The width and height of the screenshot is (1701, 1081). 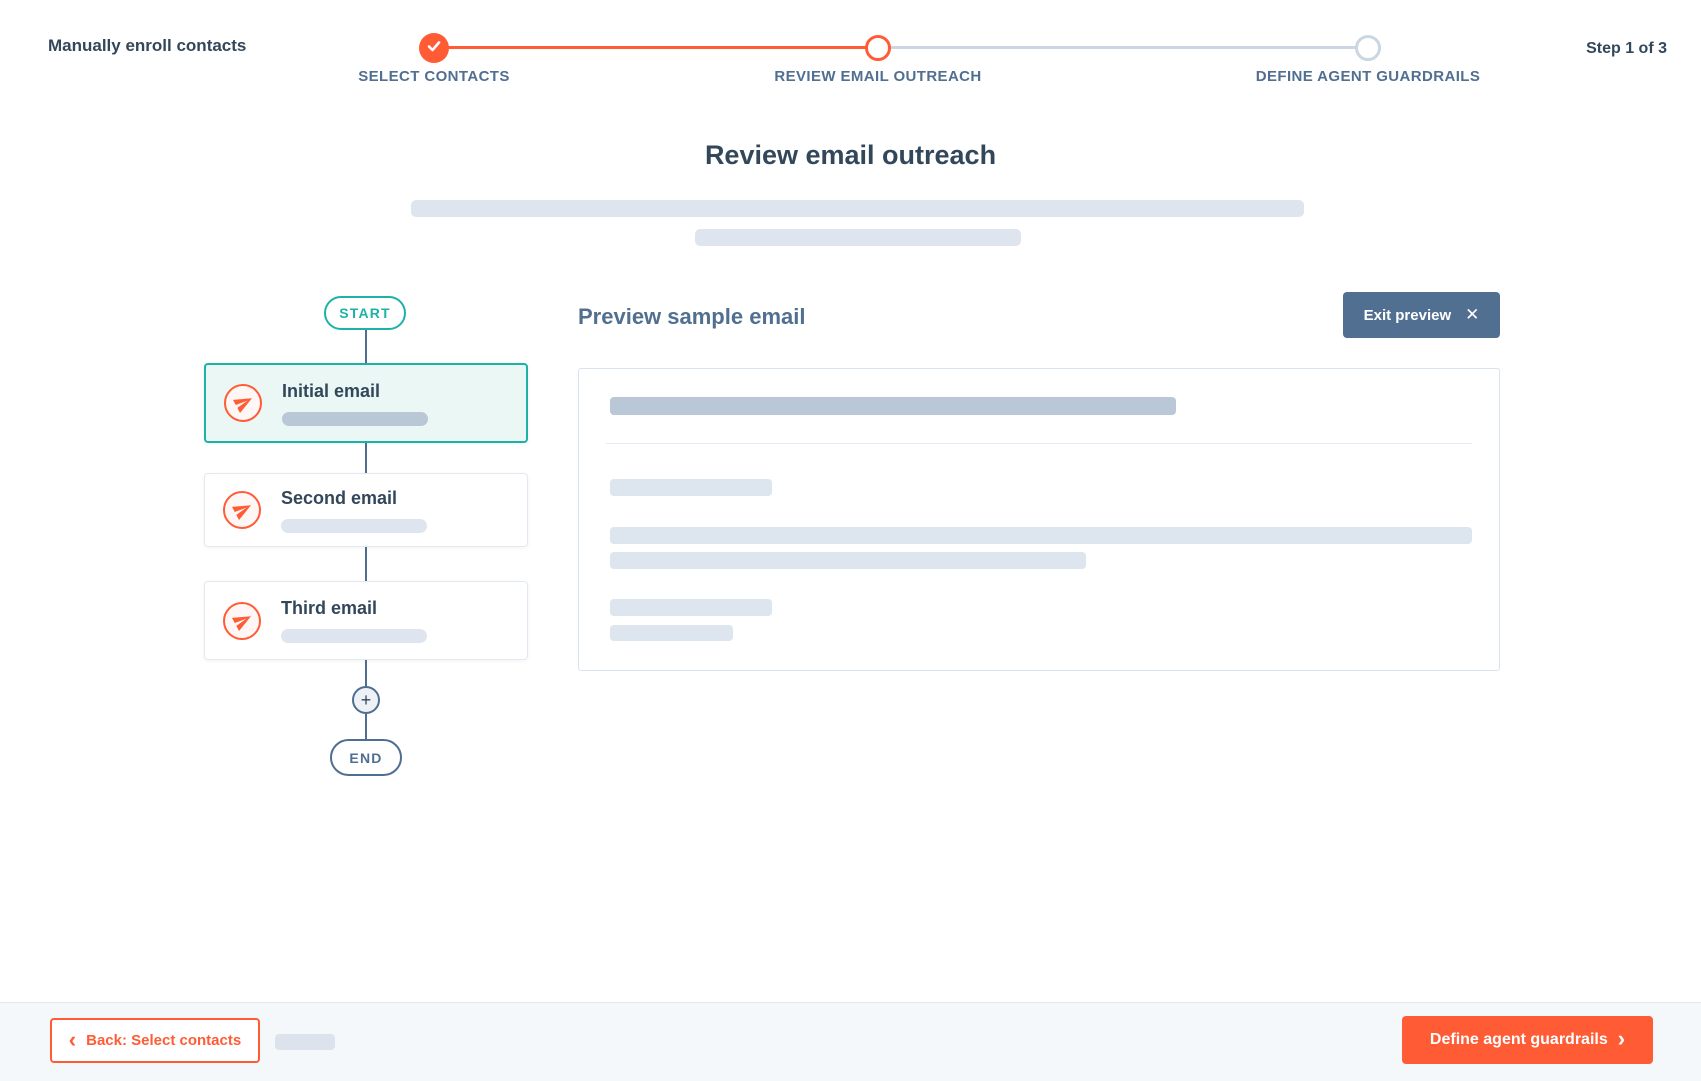 I want to click on exit-preview-label: Exit preview, so click(x=1407, y=315).